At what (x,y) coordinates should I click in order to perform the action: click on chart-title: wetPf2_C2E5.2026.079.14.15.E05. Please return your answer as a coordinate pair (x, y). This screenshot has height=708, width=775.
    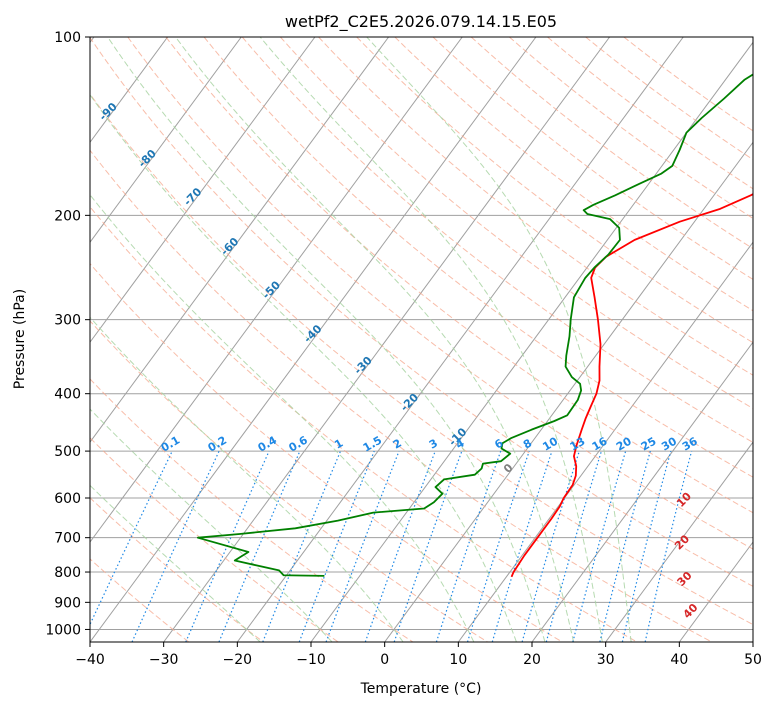
    Looking at the image, I should click on (421, 22).